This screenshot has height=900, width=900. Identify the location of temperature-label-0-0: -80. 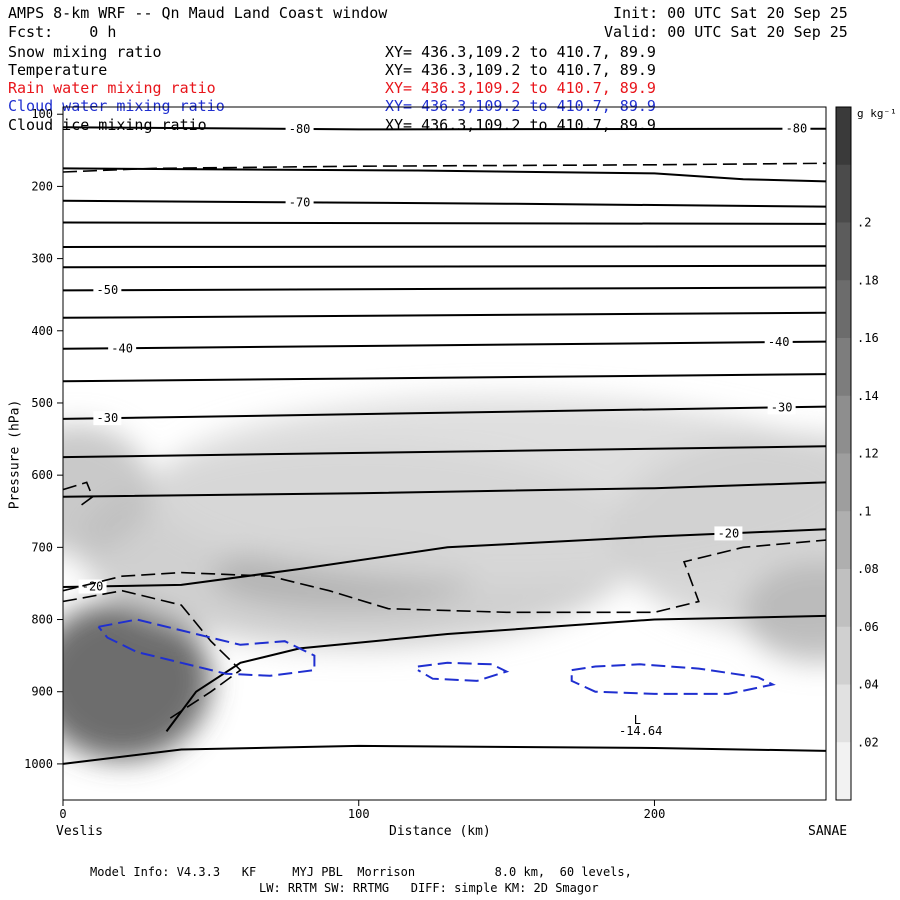
(300, 129).